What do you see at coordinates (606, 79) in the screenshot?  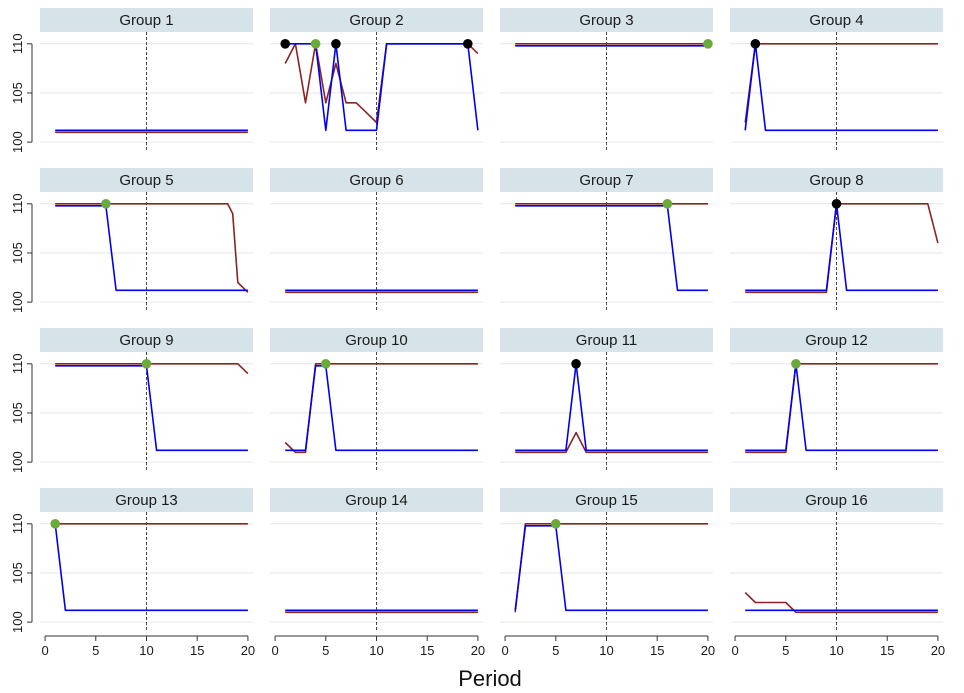 I see `panel-group-3: Group 3` at bounding box center [606, 79].